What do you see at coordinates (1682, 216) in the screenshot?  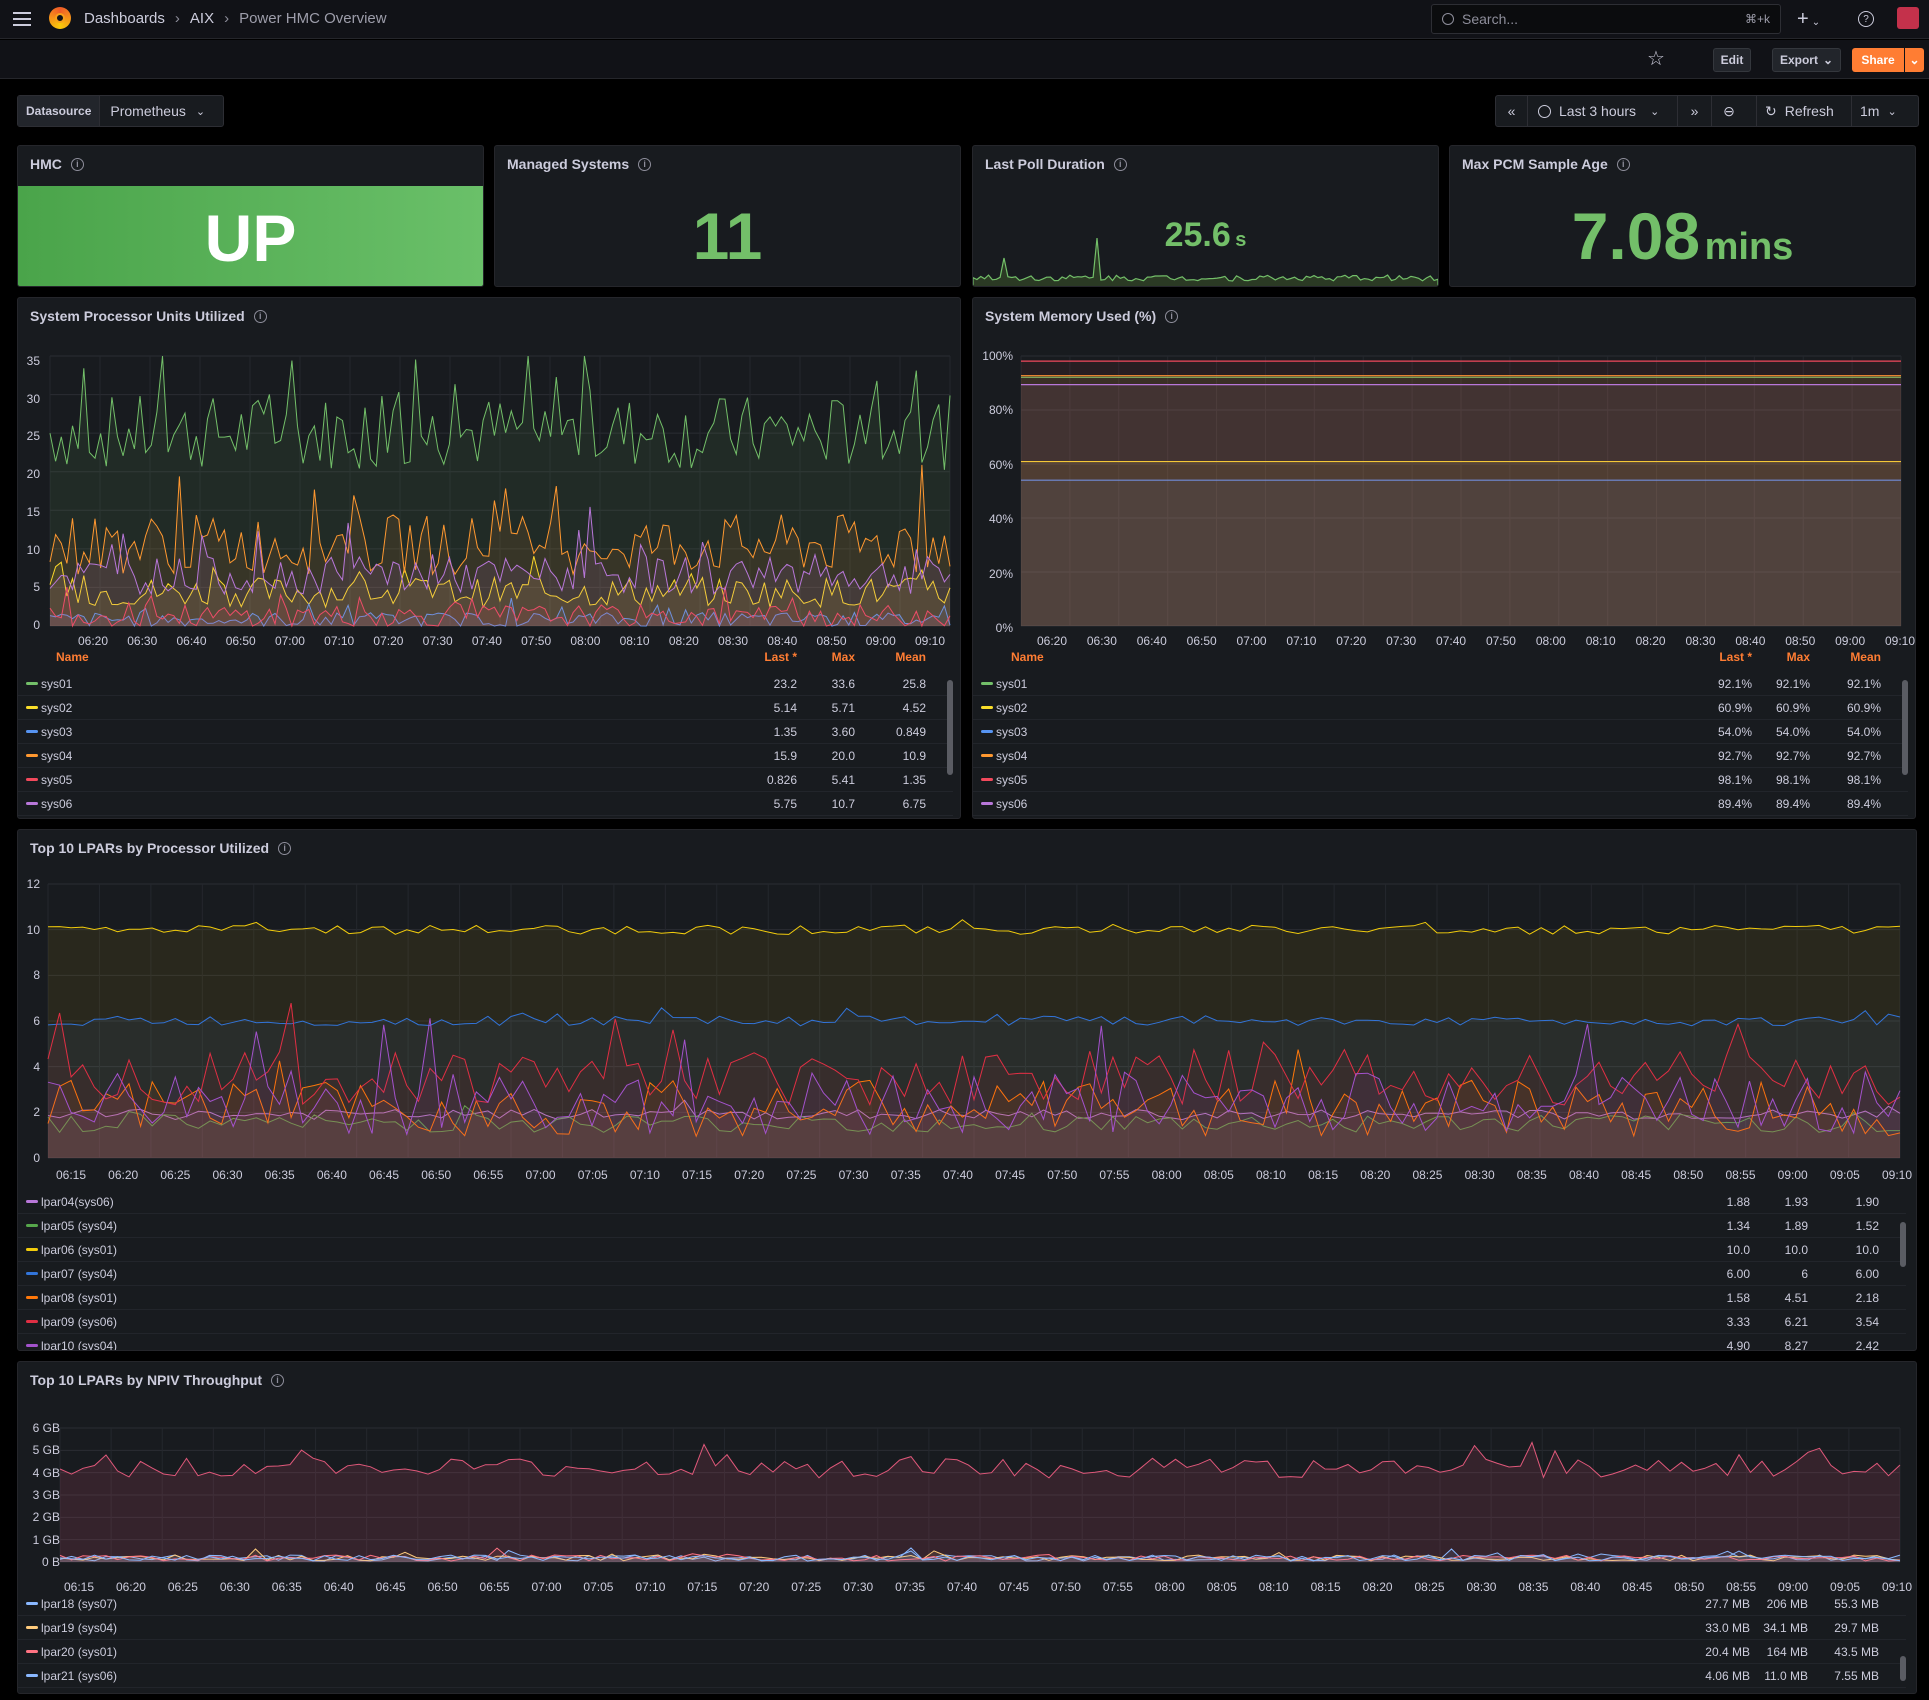 I see `panel-max-pcm-sample-age: Max PCM Sample Age i 7.08 mins` at bounding box center [1682, 216].